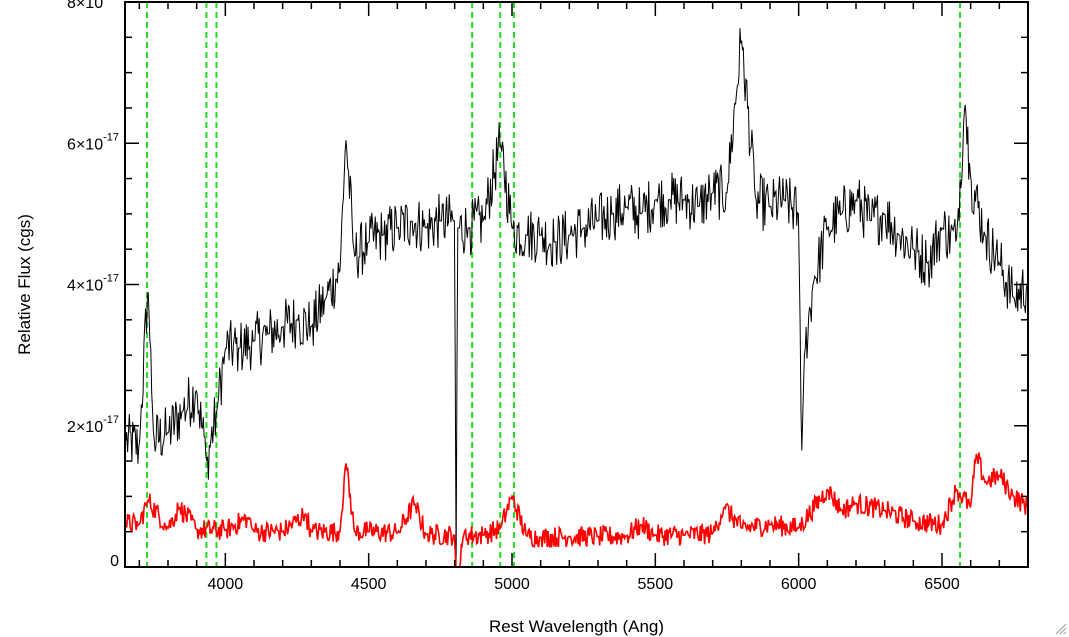 The width and height of the screenshot is (1069, 637). I want to click on y-tick-label: 6×10⁻¹⁷, so click(93, 142).